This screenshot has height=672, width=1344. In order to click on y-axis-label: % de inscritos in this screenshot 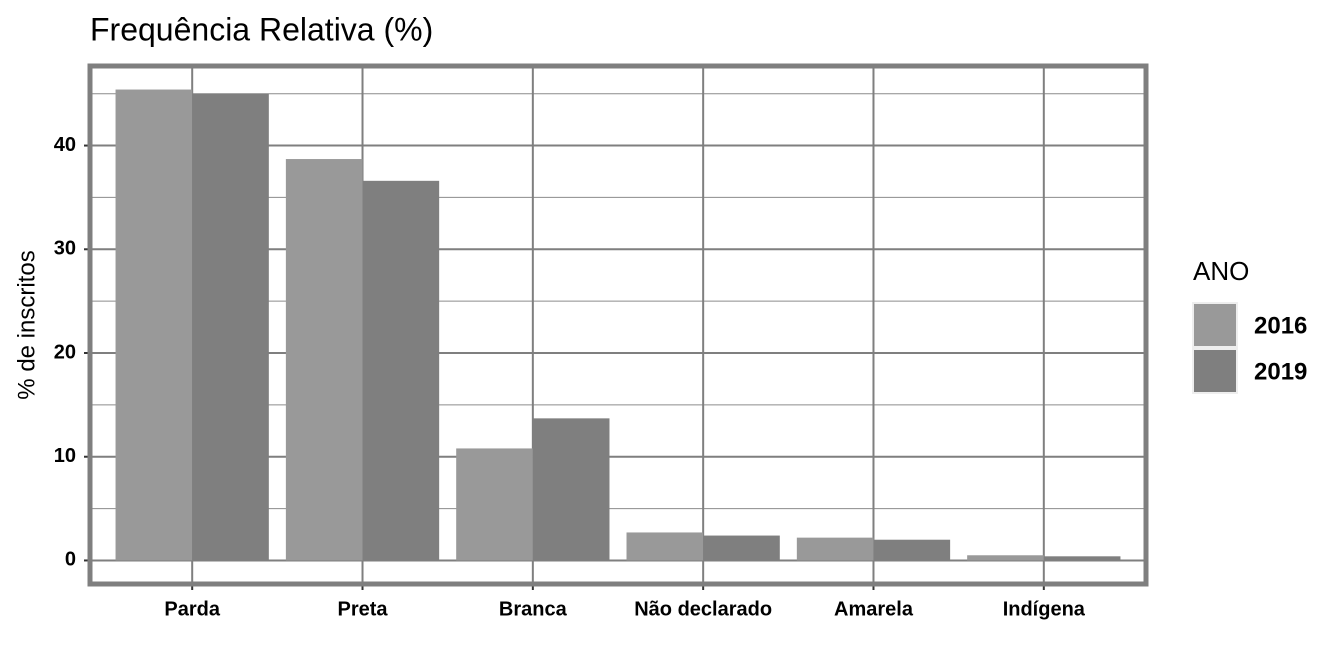, I will do `click(26, 324)`.